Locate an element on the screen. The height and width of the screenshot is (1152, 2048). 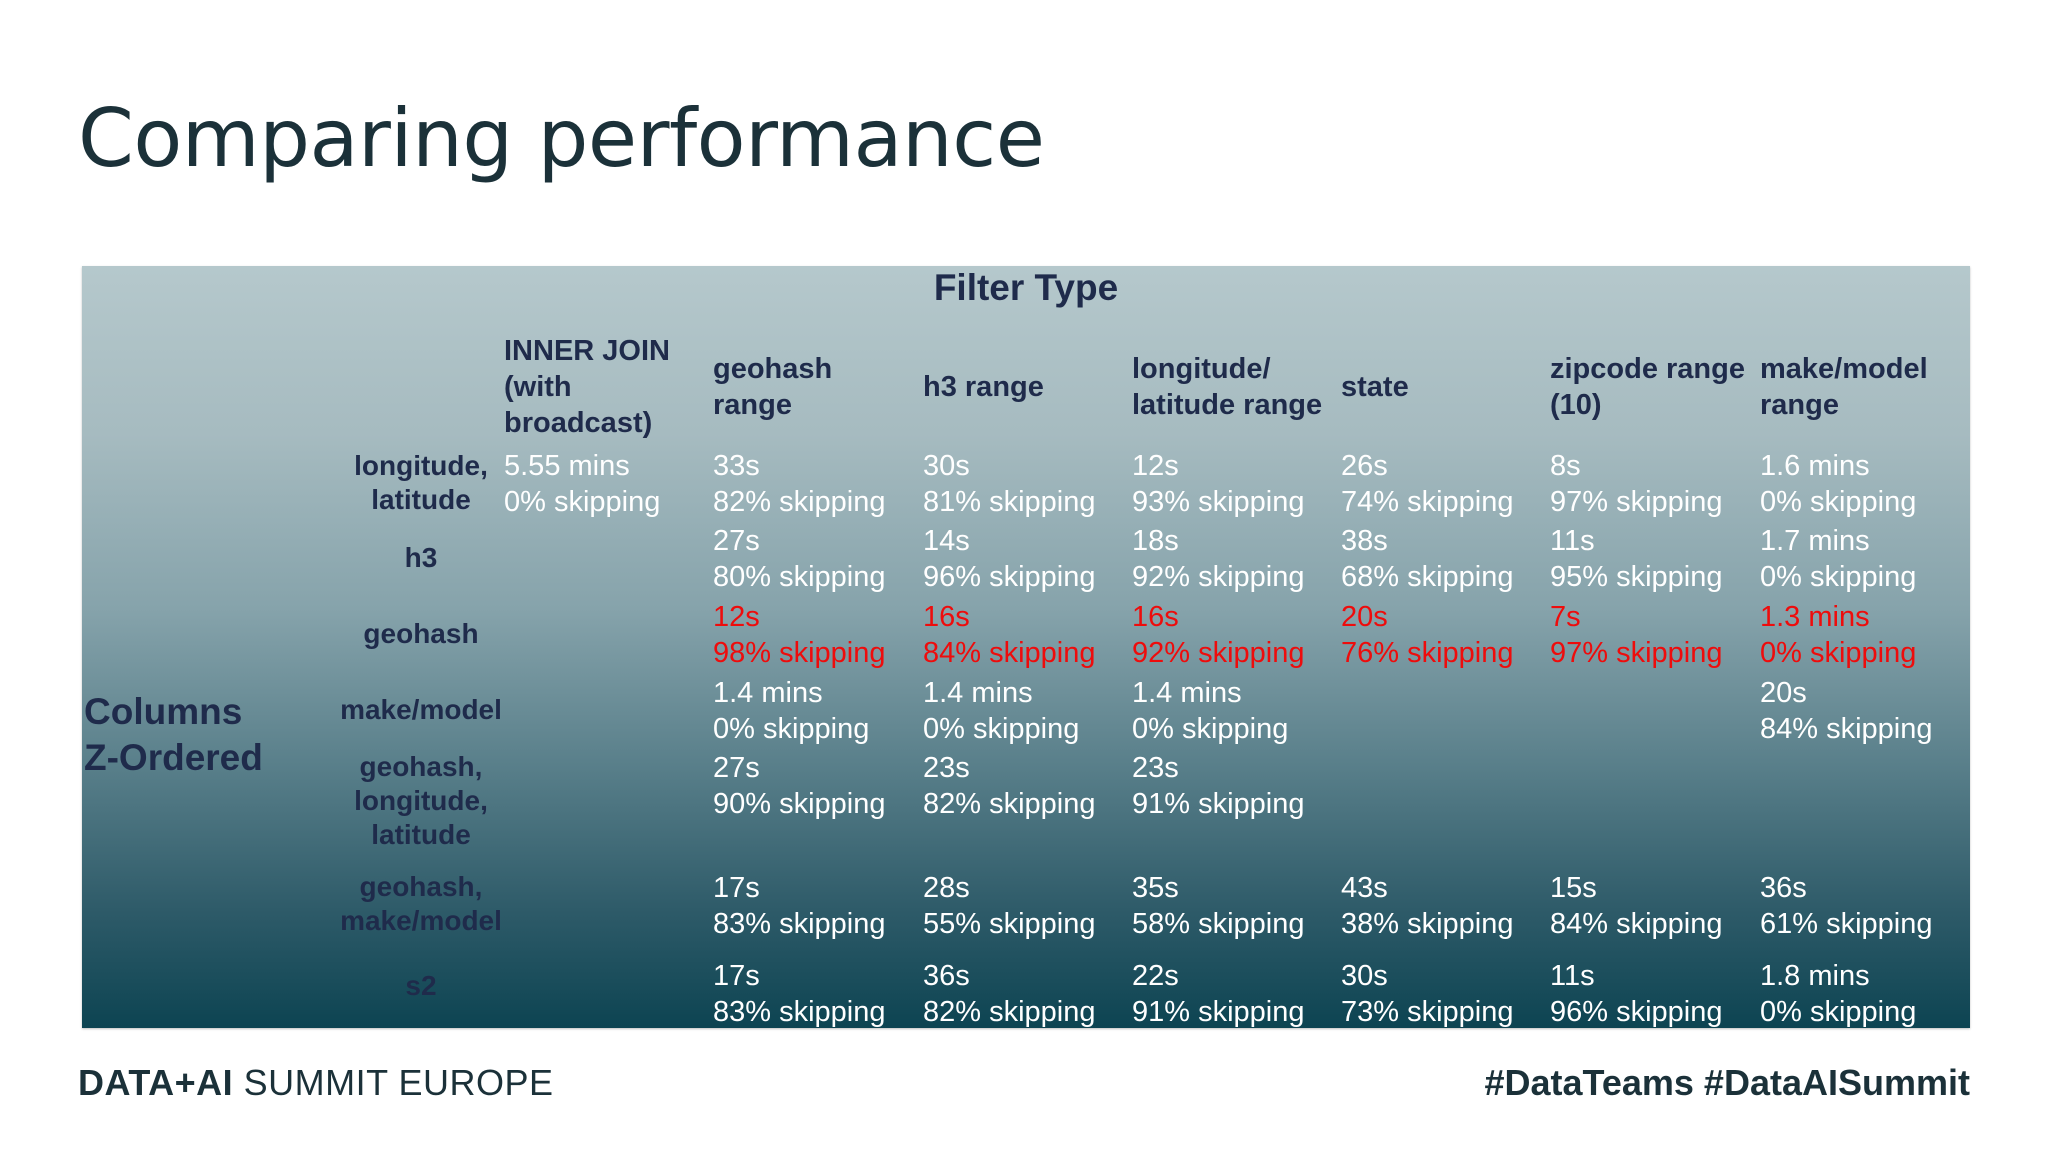
event-logo: DATA+AI SUMMIT EUROPE is located at coordinates (316, 1083).